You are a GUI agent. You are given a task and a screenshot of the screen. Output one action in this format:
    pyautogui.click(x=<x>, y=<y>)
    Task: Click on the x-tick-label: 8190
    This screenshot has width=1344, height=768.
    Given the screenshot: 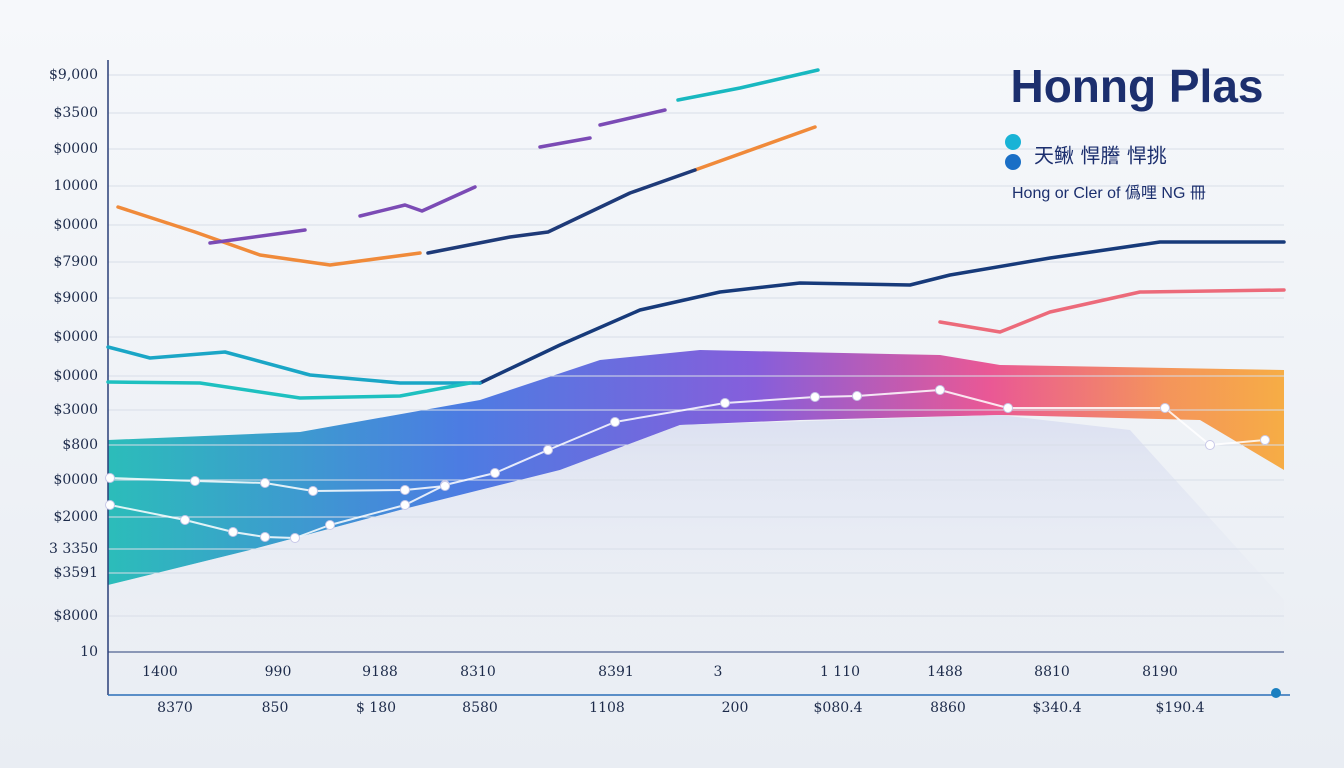 What is the action you would take?
    pyautogui.click(x=1160, y=672)
    